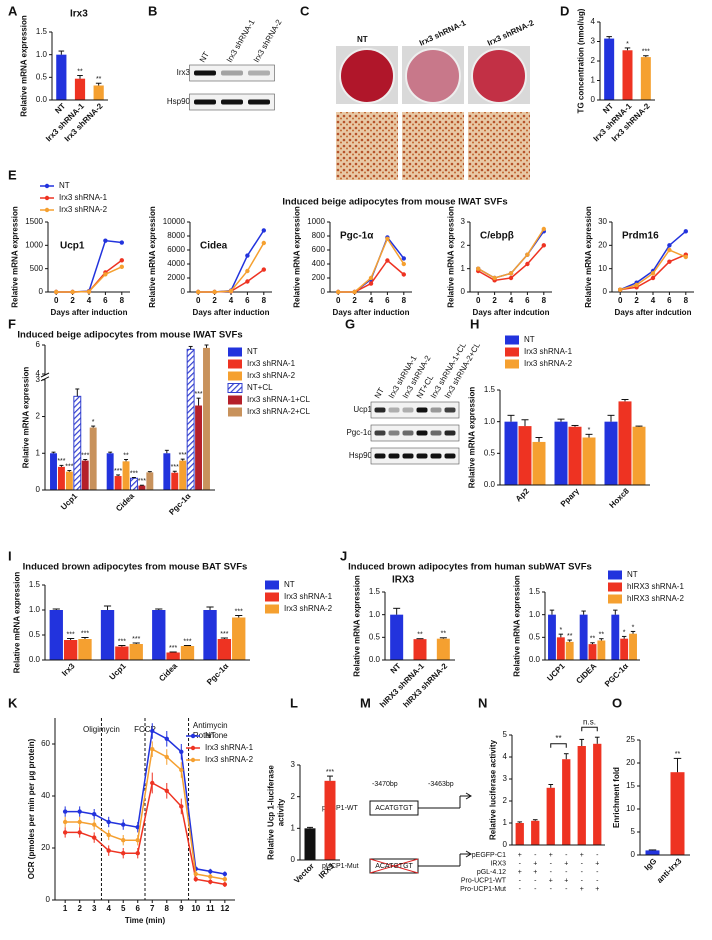 Image resolution: width=712 pixels, height=940 pixels. I want to click on condition-sign: +, so click(597, 863).